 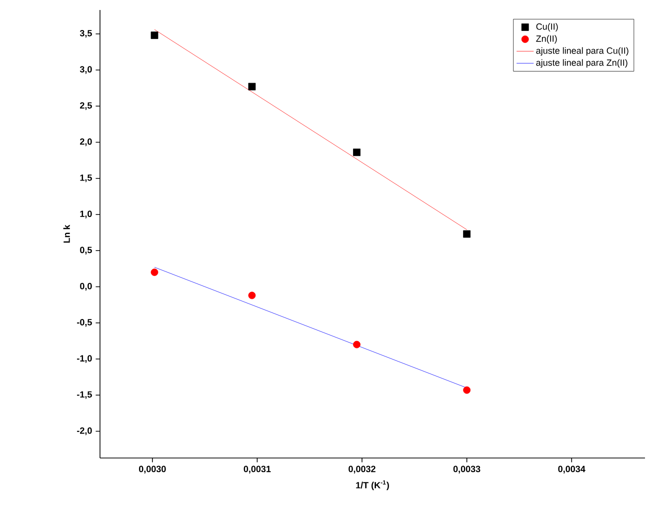 I want to click on y-tick-label: -0,5, so click(x=84, y=323).